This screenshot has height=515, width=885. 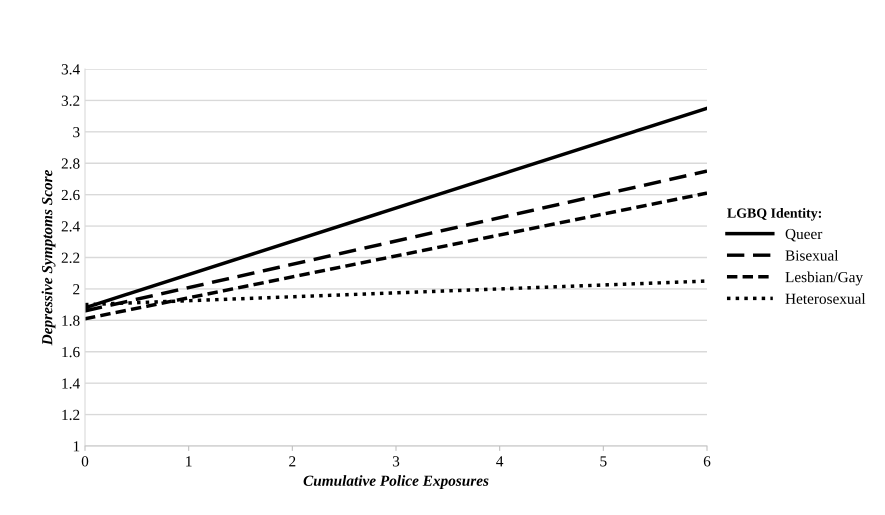 I want to click on x-tick-label: 4, so click(x=500, y=461).